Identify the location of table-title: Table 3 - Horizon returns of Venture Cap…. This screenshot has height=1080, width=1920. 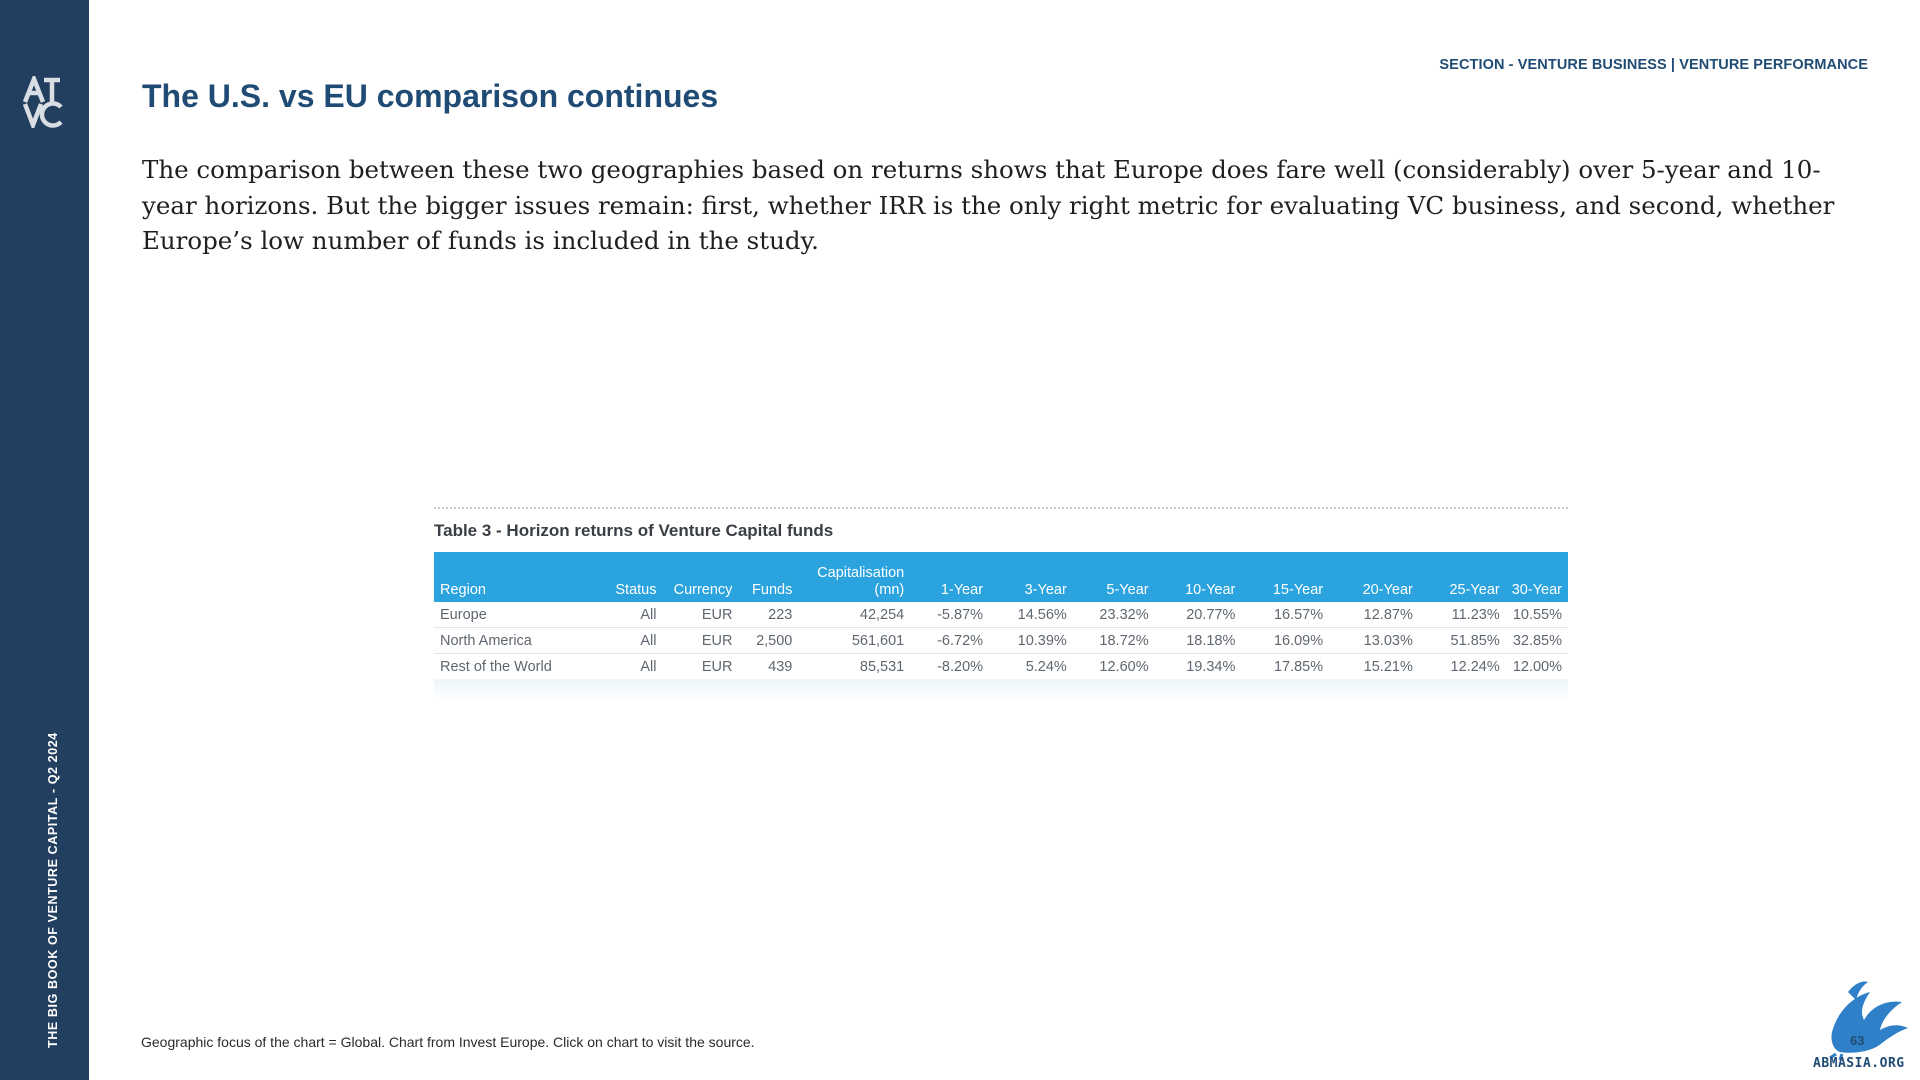
(634, 530).